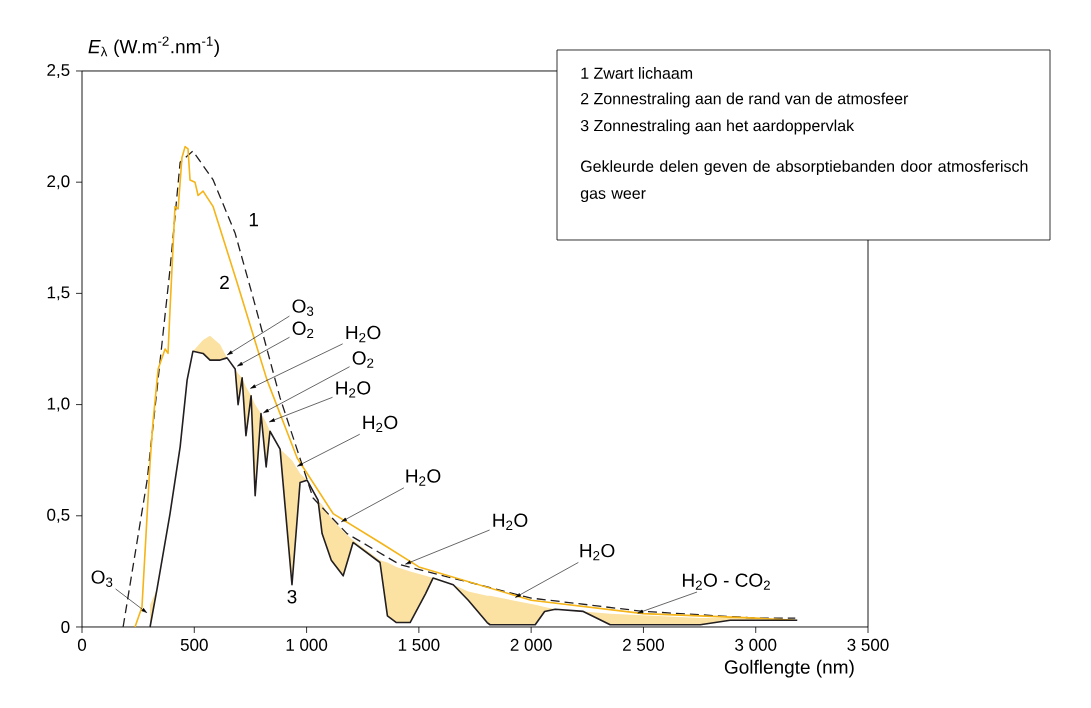 This screenshot has height=708, width=1091. Describe the element at coordinates (153, 47) in the screenshot. I see `y-axis-title: E$_{λ}$ (W.m$^{-2}$.nm$^{-1}$)` at that location.